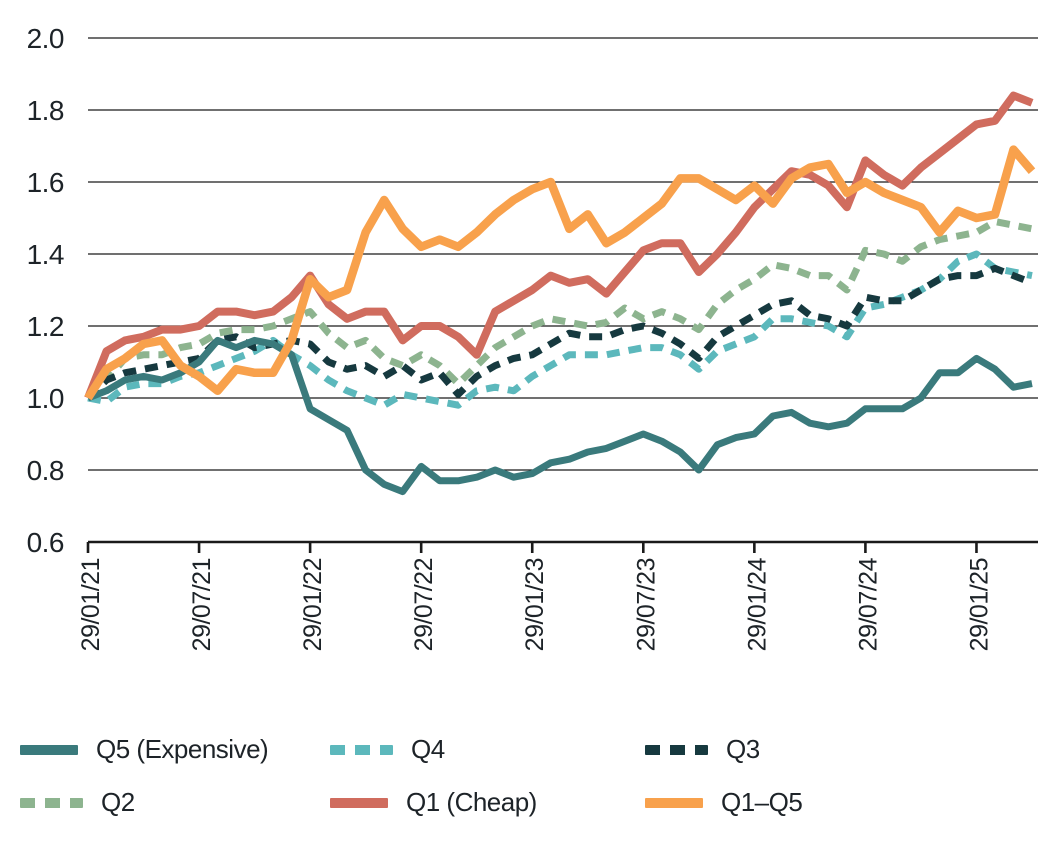 The image size is (1049, 844). I want to click on legend-item-q1-minus-q5: Q1–Q5, so click(837, 802).